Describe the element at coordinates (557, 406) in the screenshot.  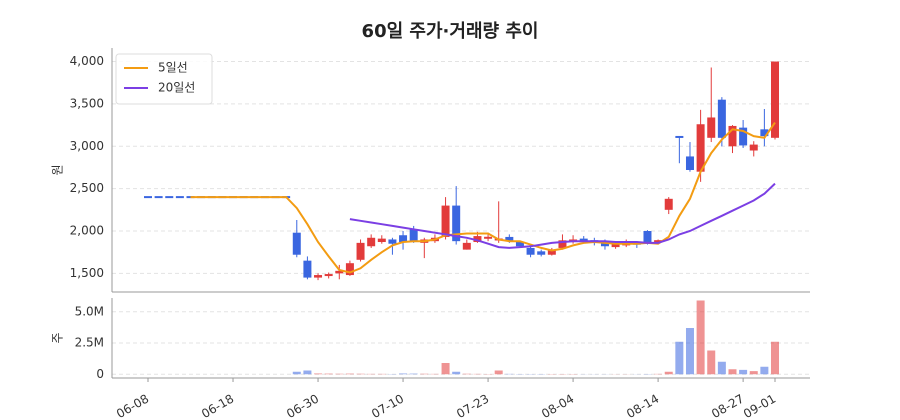
I see `x-tick-label: 08-04` at that location.